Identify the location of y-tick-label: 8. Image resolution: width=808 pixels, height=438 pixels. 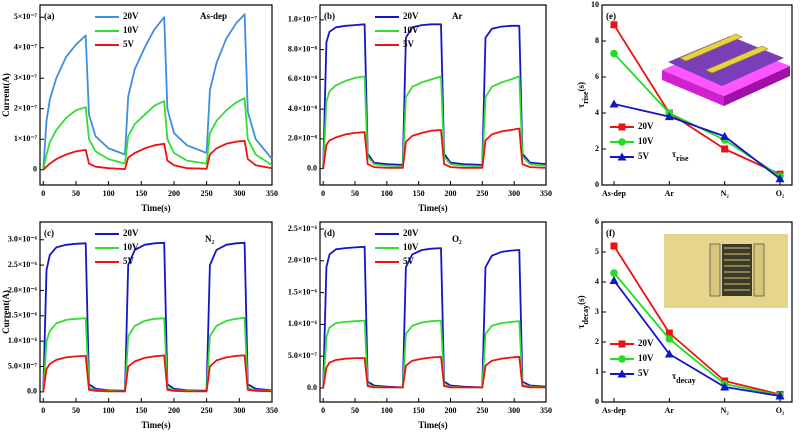
(597, 40).